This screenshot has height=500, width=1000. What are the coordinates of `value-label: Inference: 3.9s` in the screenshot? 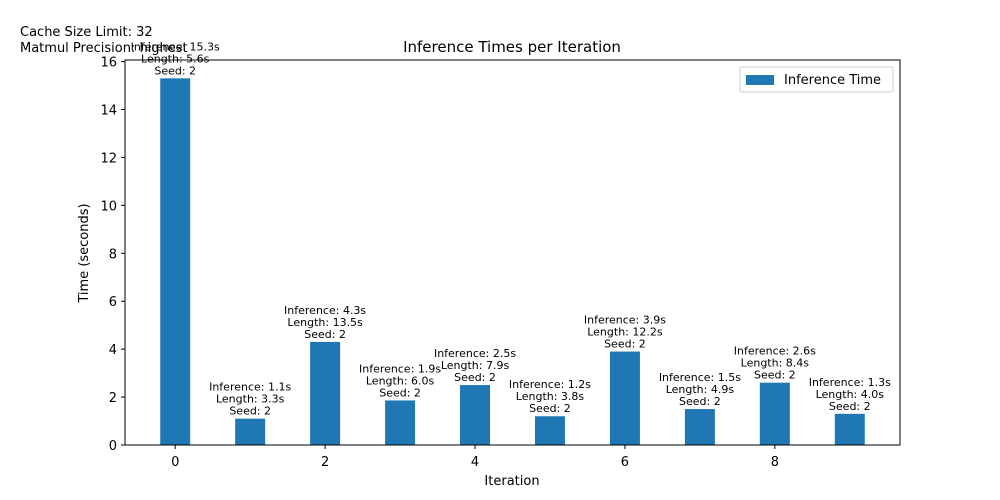 It's located at (625, 320).